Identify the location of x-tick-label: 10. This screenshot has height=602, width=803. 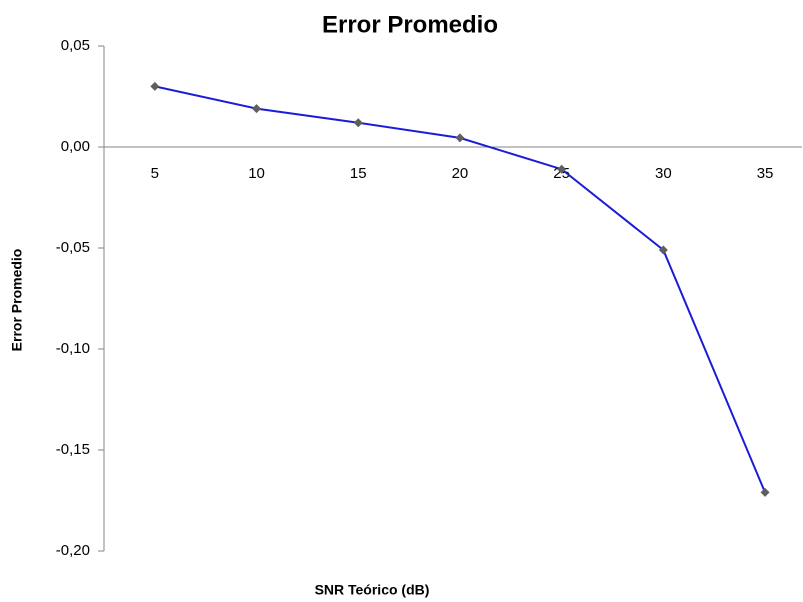
(256, 173).